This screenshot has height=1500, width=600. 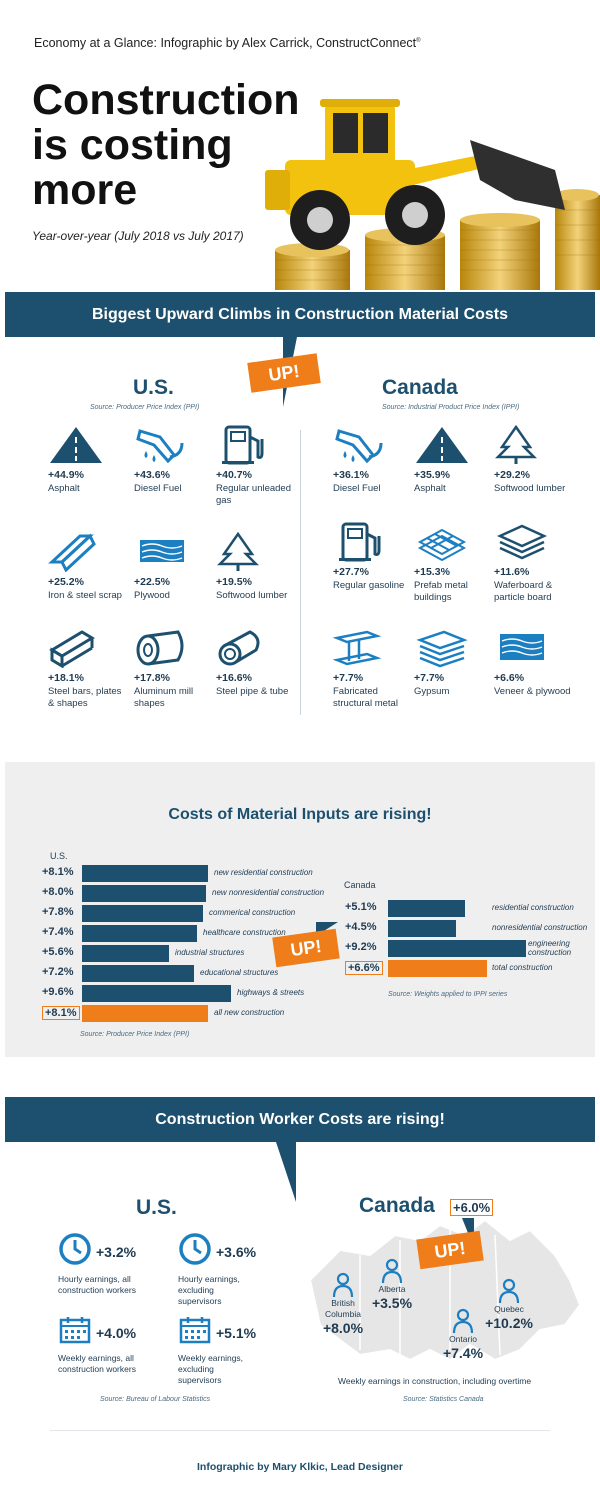 I want to click on gypsum-icon, so click(x=454, y=648).